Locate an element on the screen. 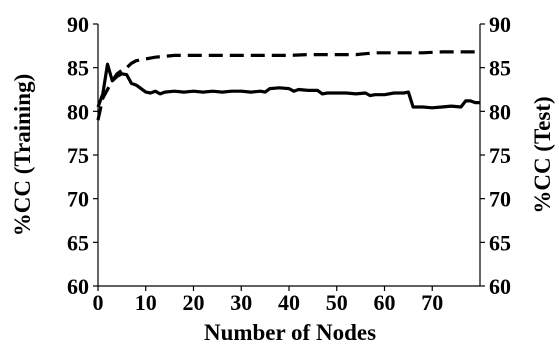 The image size is (559, 347). x-tick-label: 10 is located at coordinates (146, 302).